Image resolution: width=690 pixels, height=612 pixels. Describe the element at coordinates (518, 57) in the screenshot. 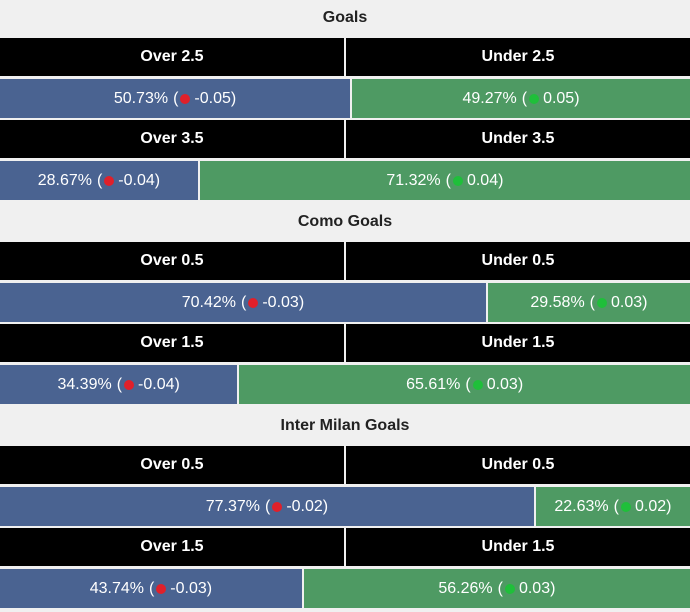

I see `outcome-header: Under 2.5` at that location.